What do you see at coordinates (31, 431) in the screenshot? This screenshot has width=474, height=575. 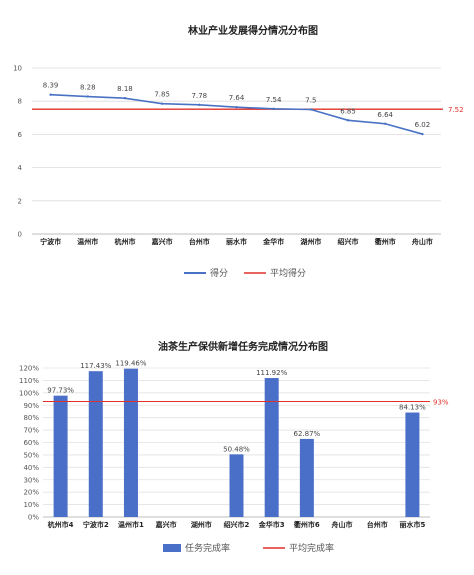 I see `y-tick-label: 70%` at bounding box center [31, 431].